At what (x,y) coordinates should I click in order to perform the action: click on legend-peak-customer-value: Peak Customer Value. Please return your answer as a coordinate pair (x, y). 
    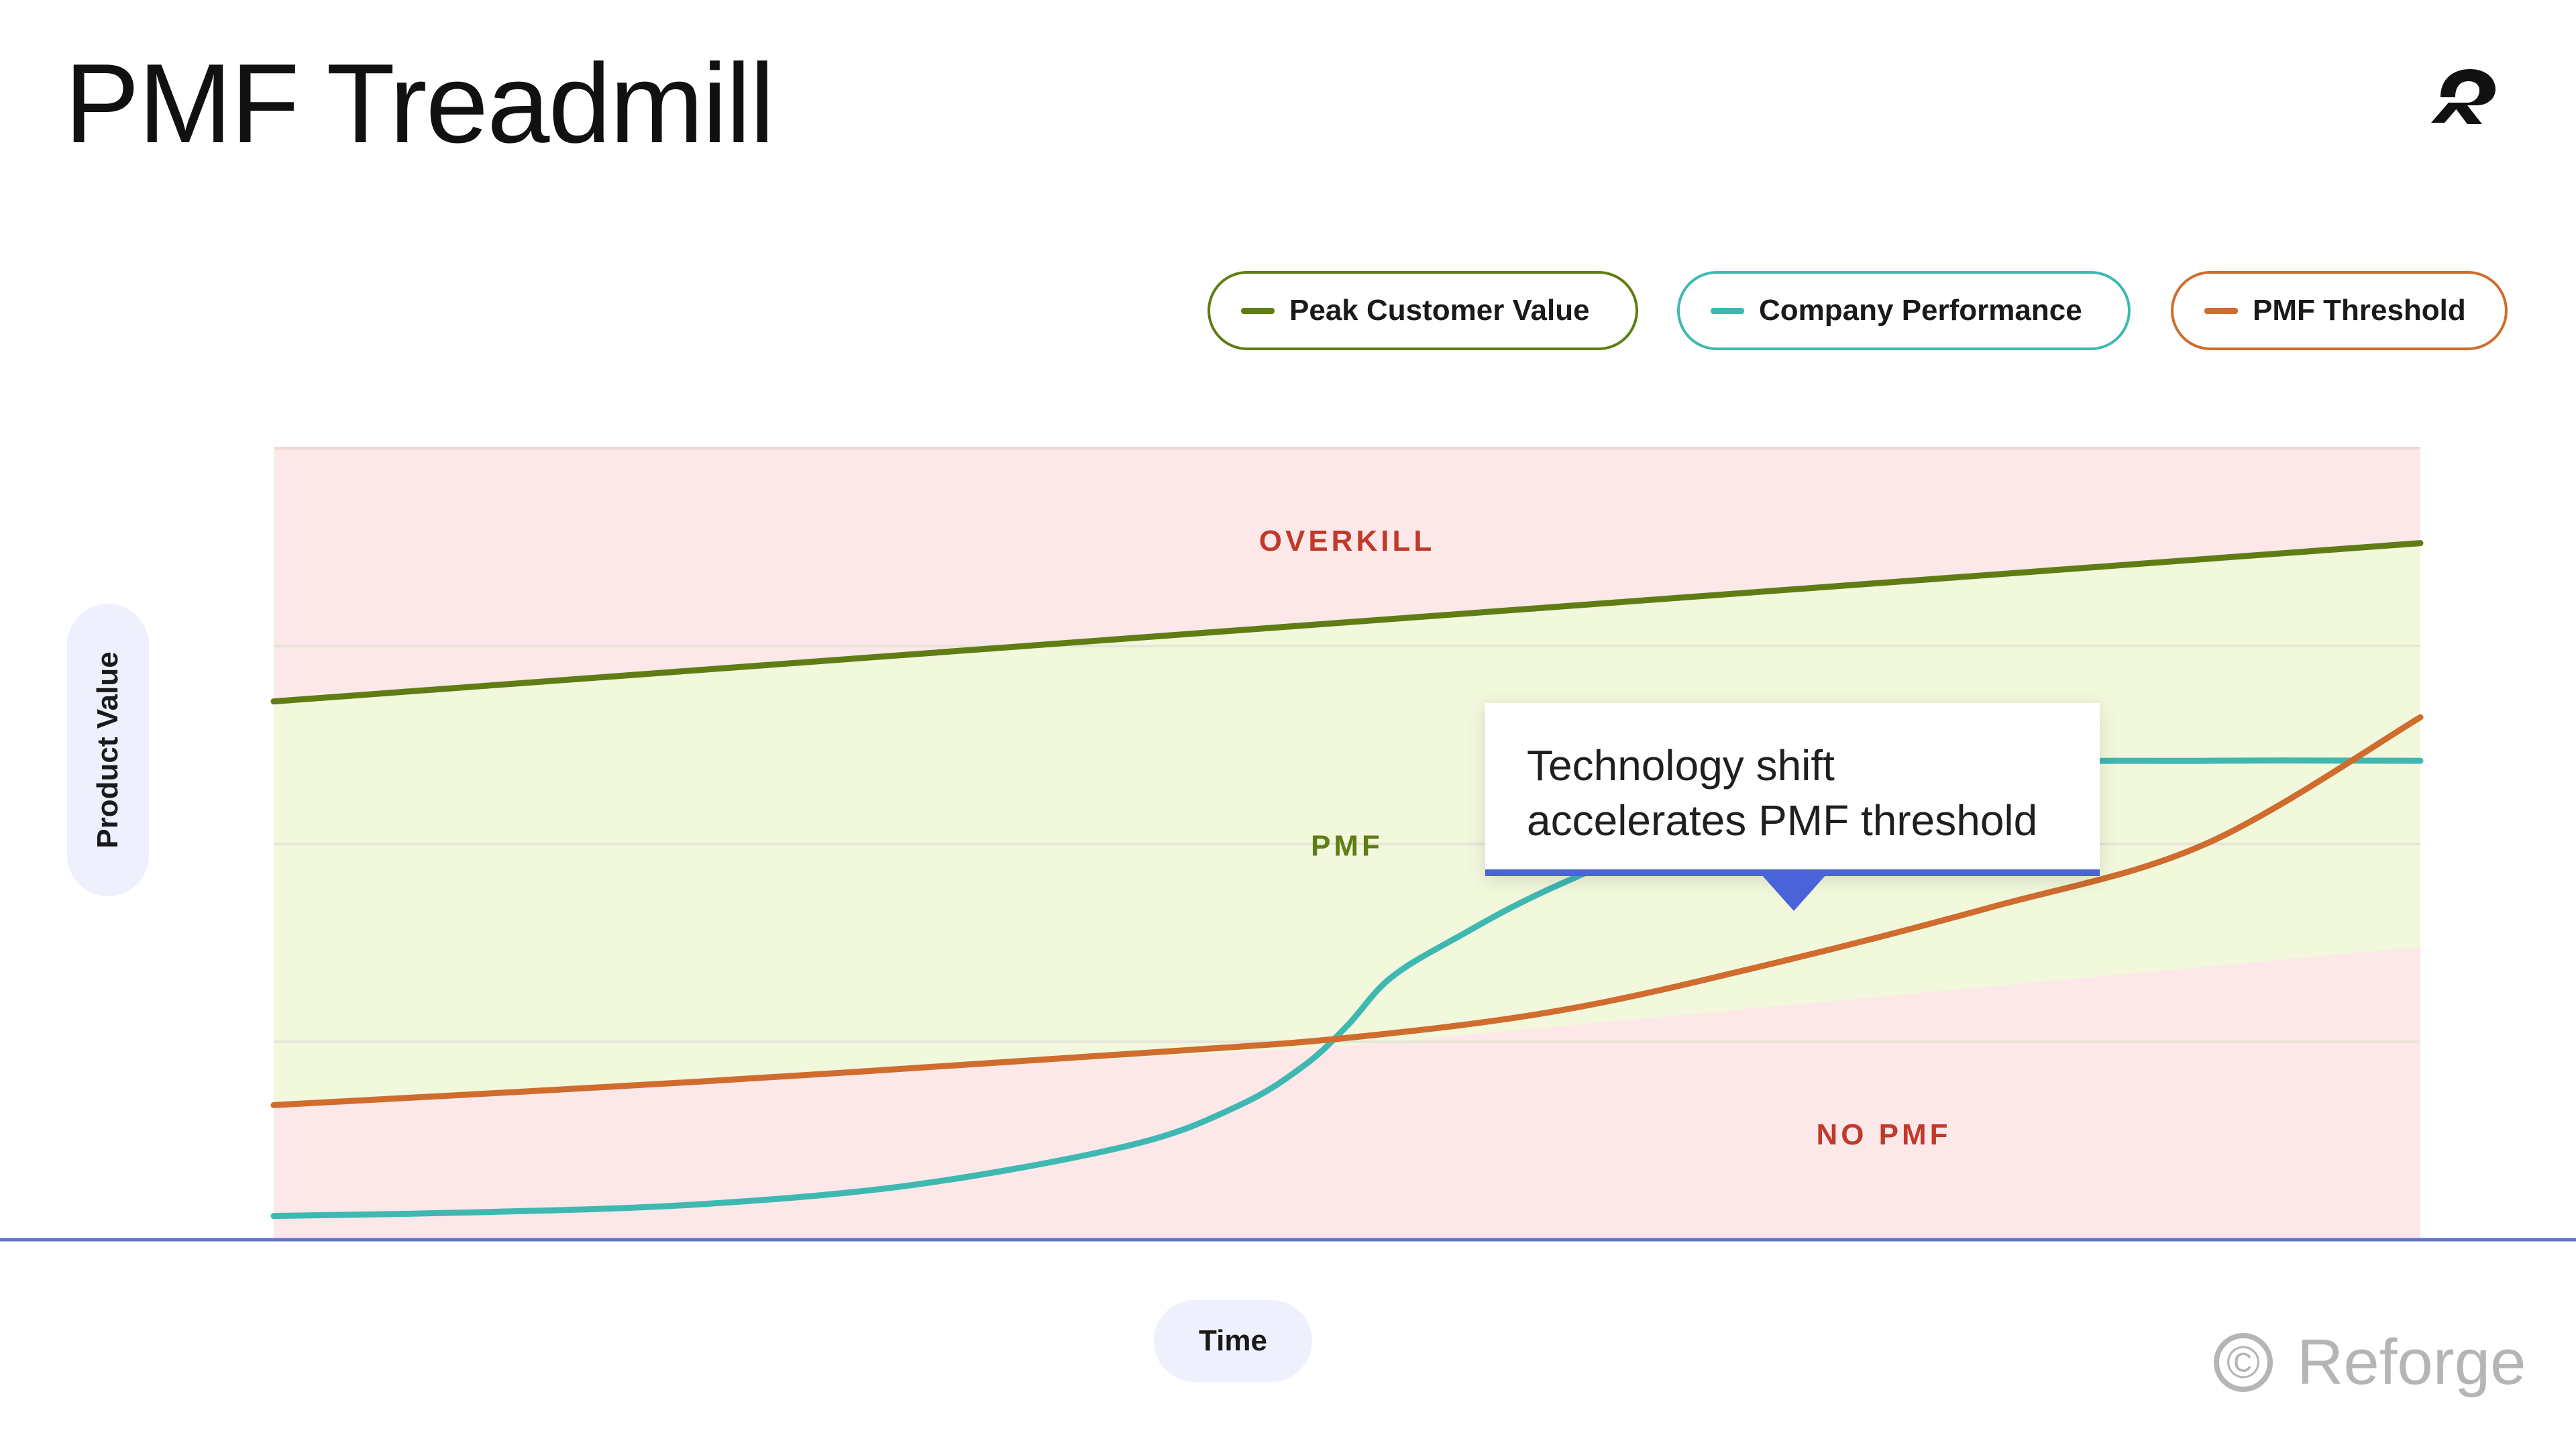
    Looking at the image, I should click on (1423, 310).